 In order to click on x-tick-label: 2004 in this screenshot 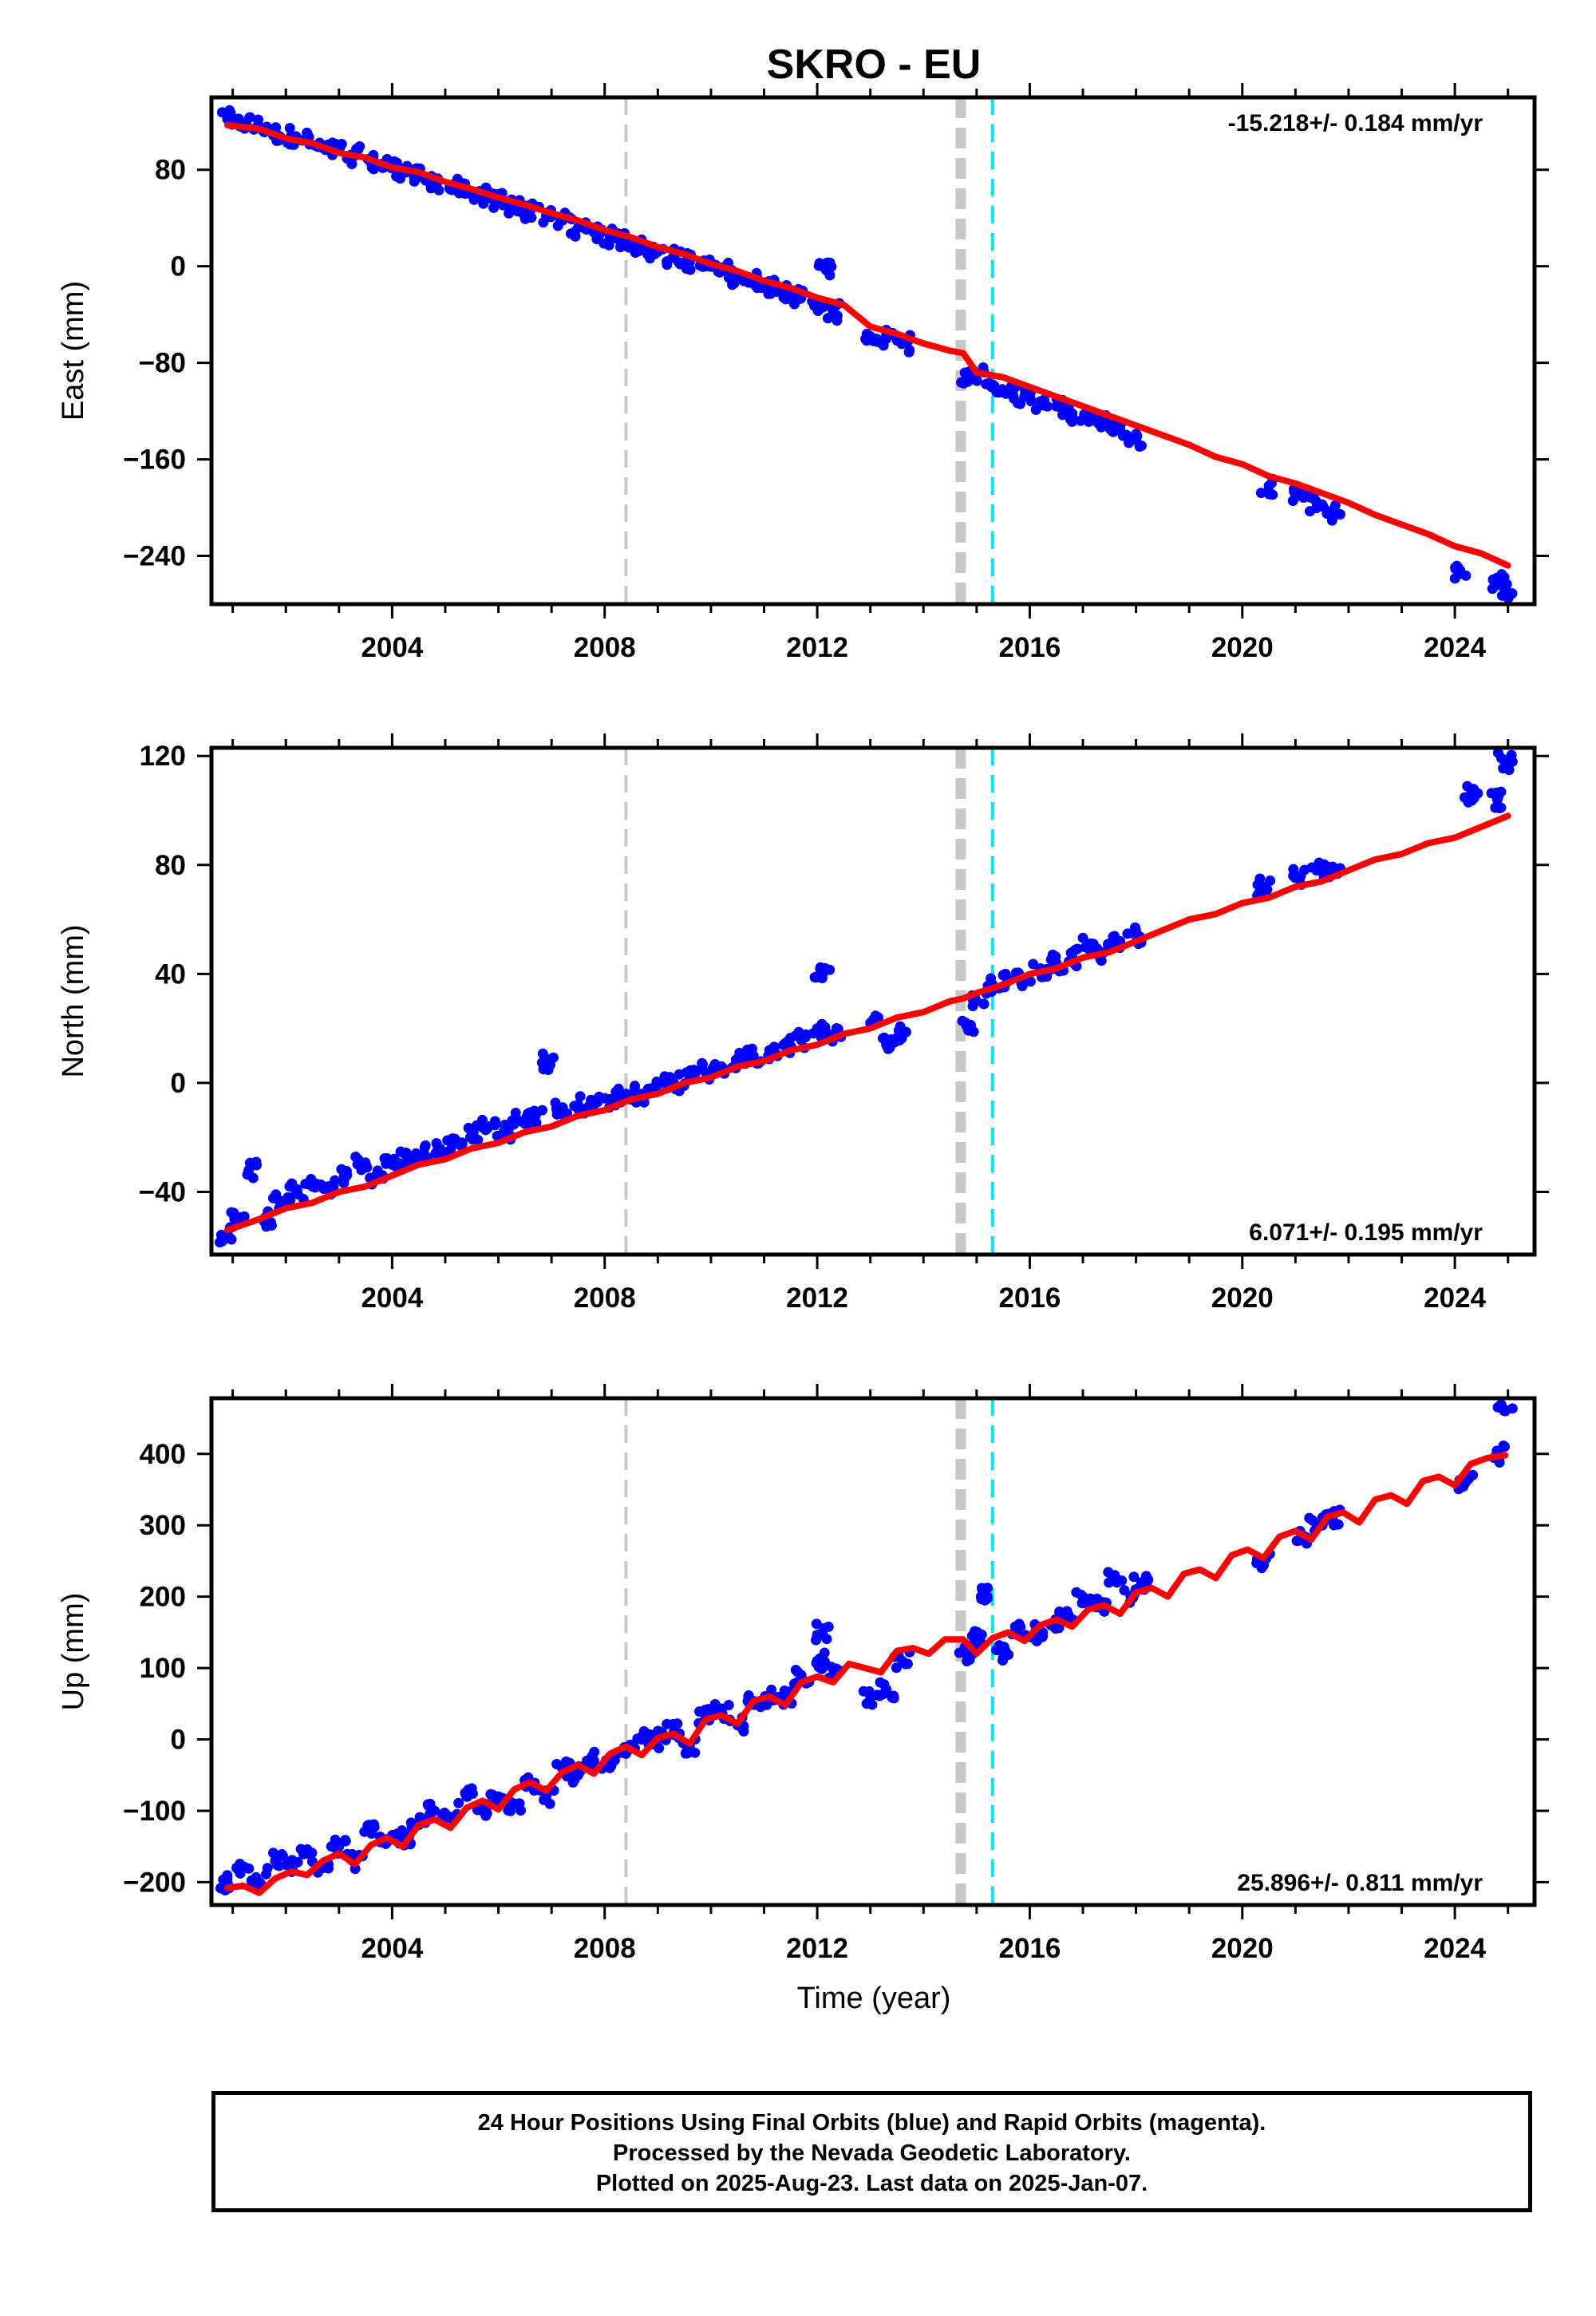, I will do `click(392, 1948)`.